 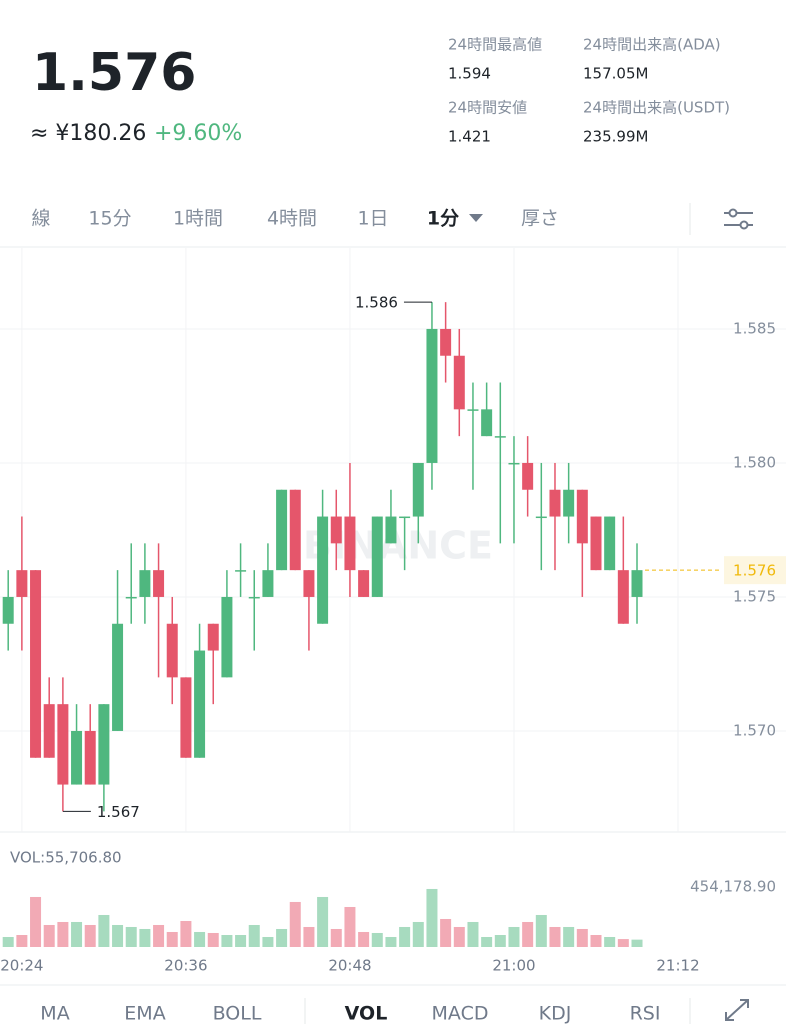 I want to click on tab: 1日, so click(x=372, y=219).